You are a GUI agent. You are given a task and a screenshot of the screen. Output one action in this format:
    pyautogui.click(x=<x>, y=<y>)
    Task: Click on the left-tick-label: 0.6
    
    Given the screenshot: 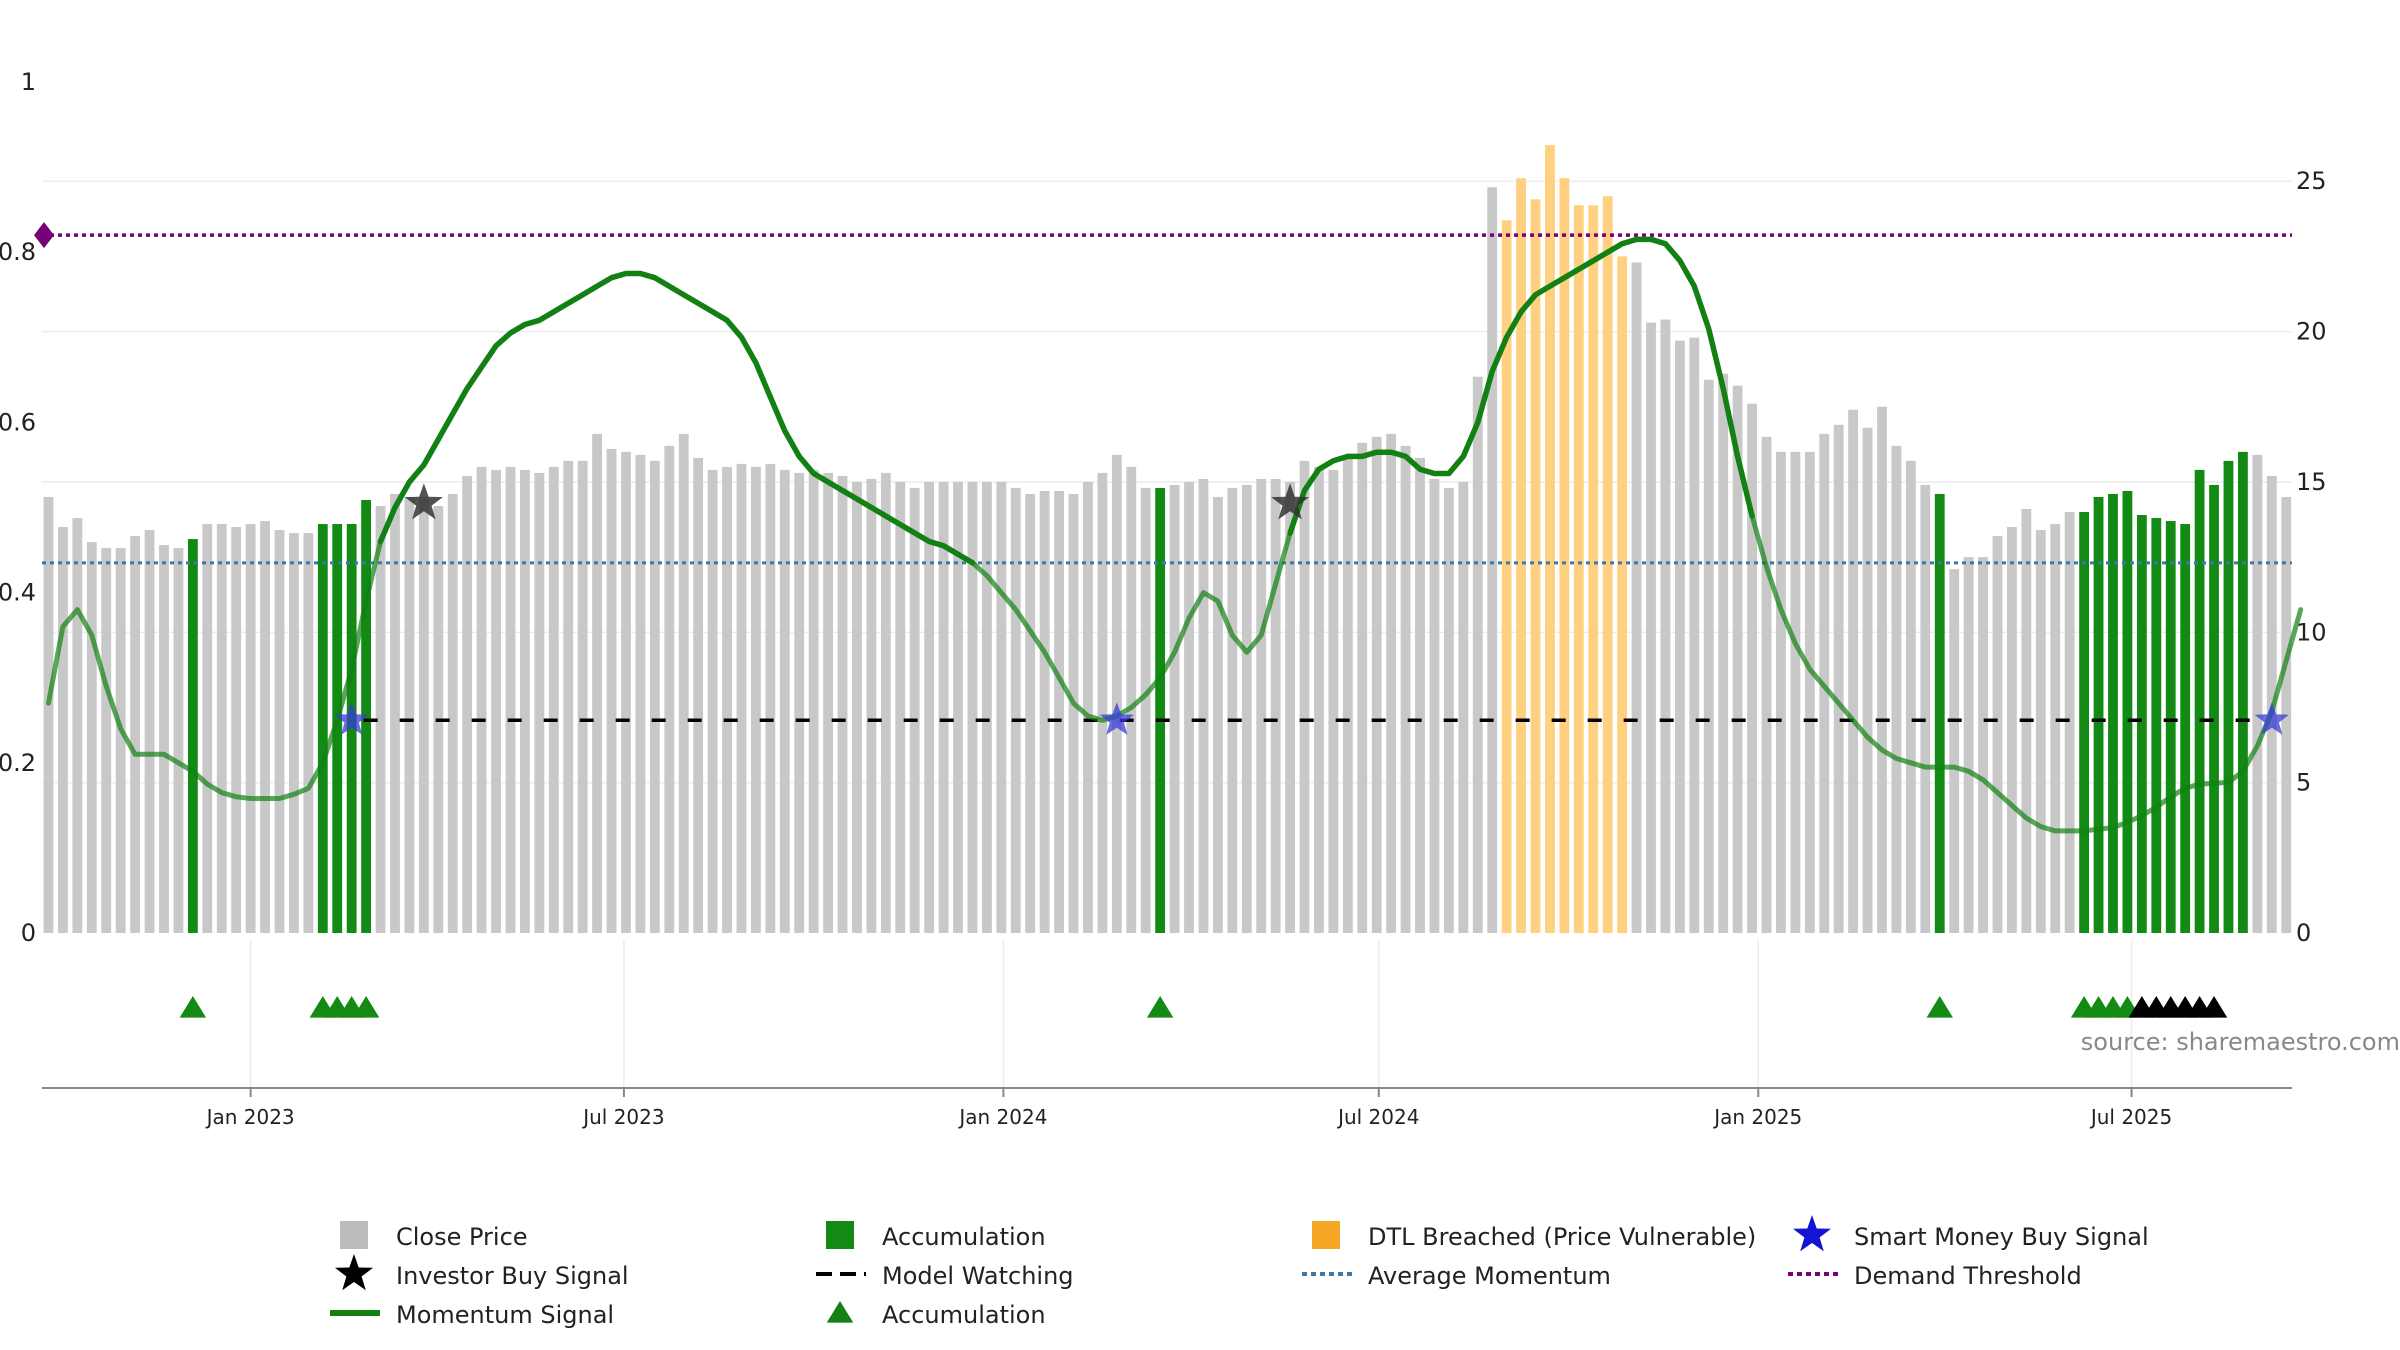 What is the action you would take?
    pyautogui.click(x=18, y=422)
    